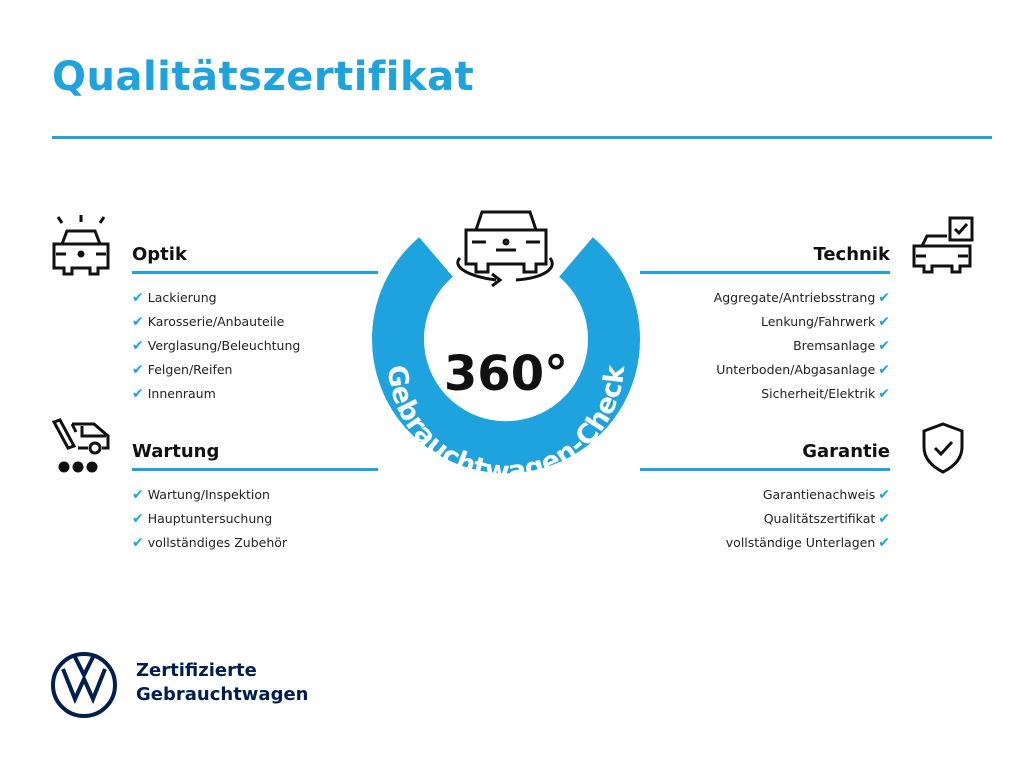  I want to click on checklist-item: ✔ Lackierung, so click(255, 298).